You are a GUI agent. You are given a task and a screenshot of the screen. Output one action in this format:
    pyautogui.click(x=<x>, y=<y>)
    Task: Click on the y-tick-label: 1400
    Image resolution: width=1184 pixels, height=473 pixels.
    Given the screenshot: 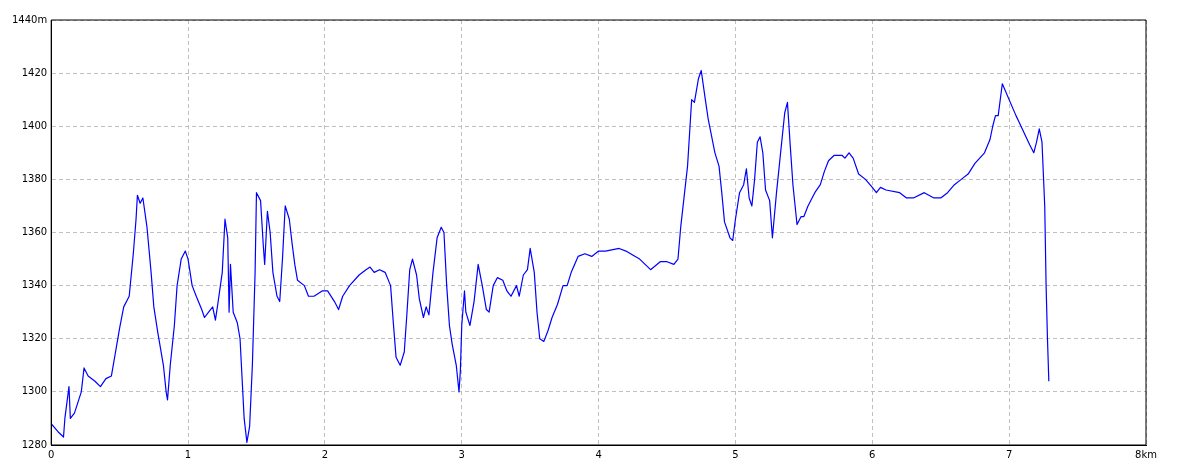 What is the action you would take?
    pyautogui.click(x=34, y=125)
    